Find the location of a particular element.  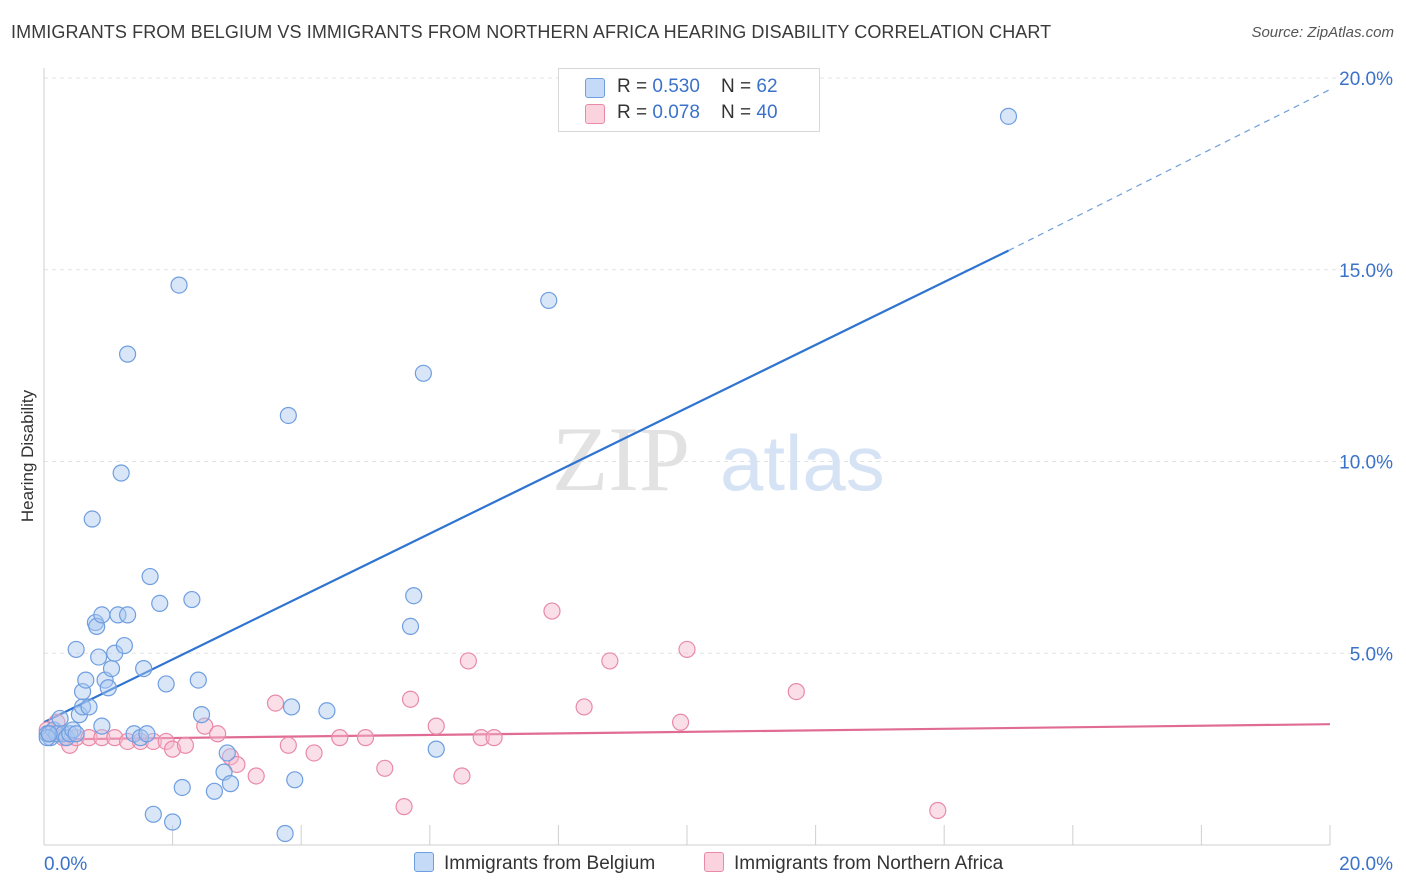

x-tick-label: 20.0% is located at coordinates (1366, 864).